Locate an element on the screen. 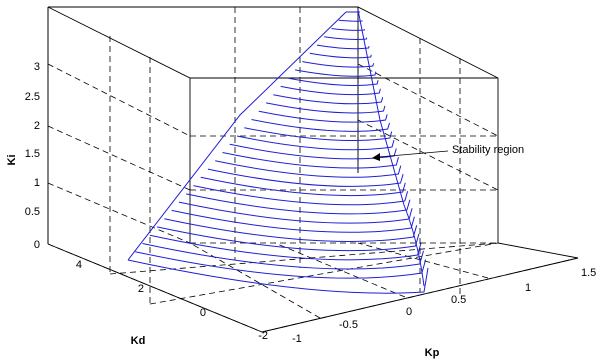  kp-tick-0: 0 is located at coordinates (409, 312).